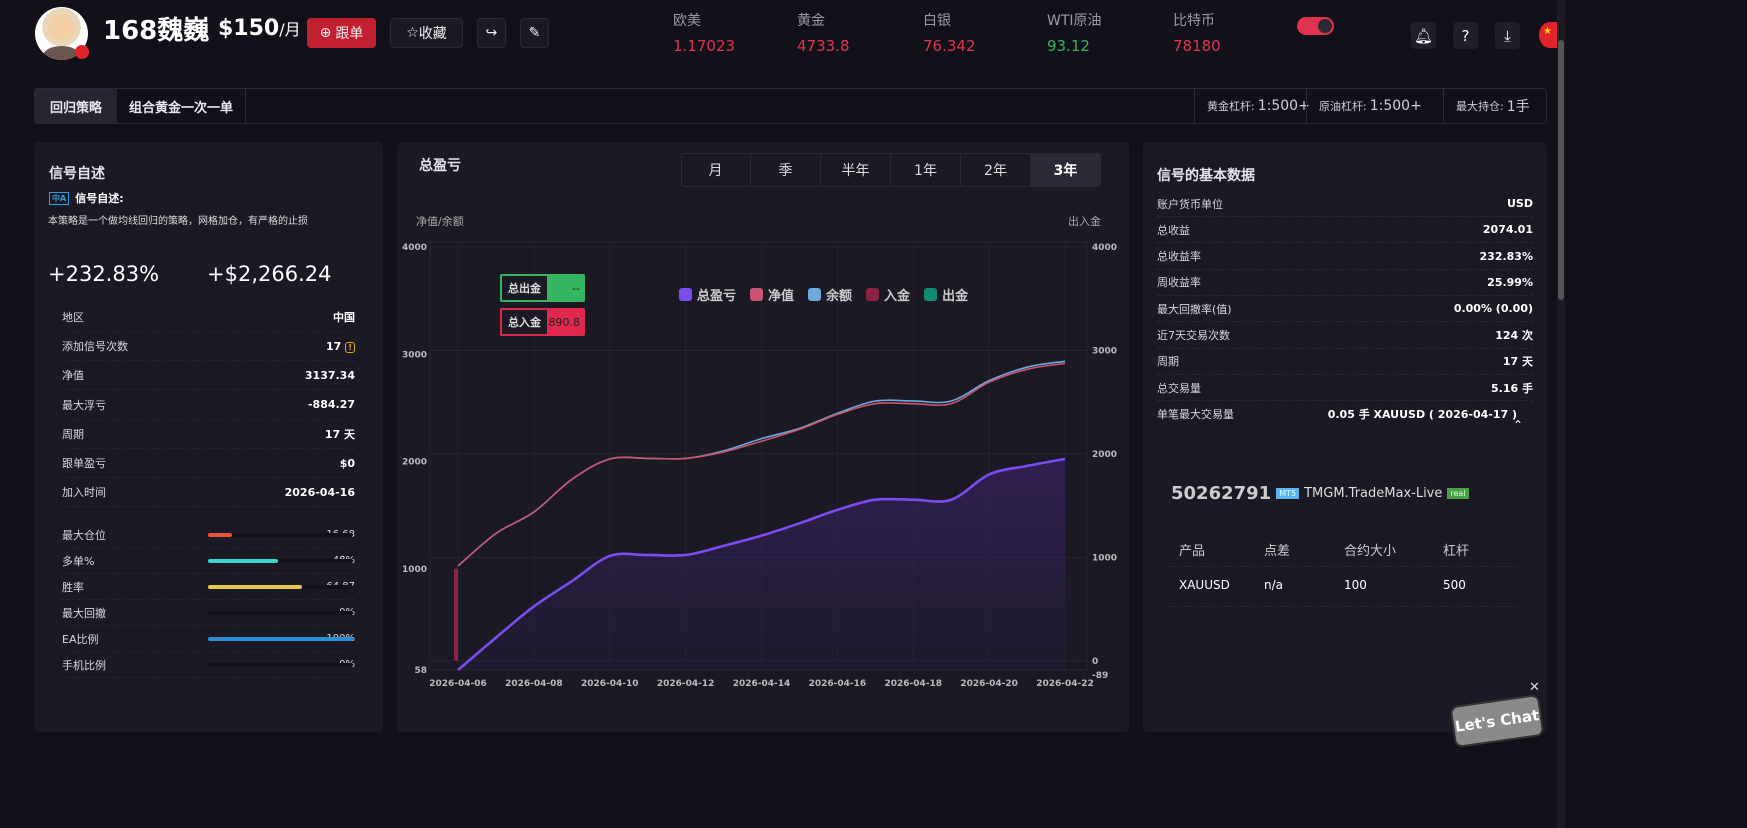 The image size is (1747, 828). I want to click on period-tab: 月, so click(716, 170).